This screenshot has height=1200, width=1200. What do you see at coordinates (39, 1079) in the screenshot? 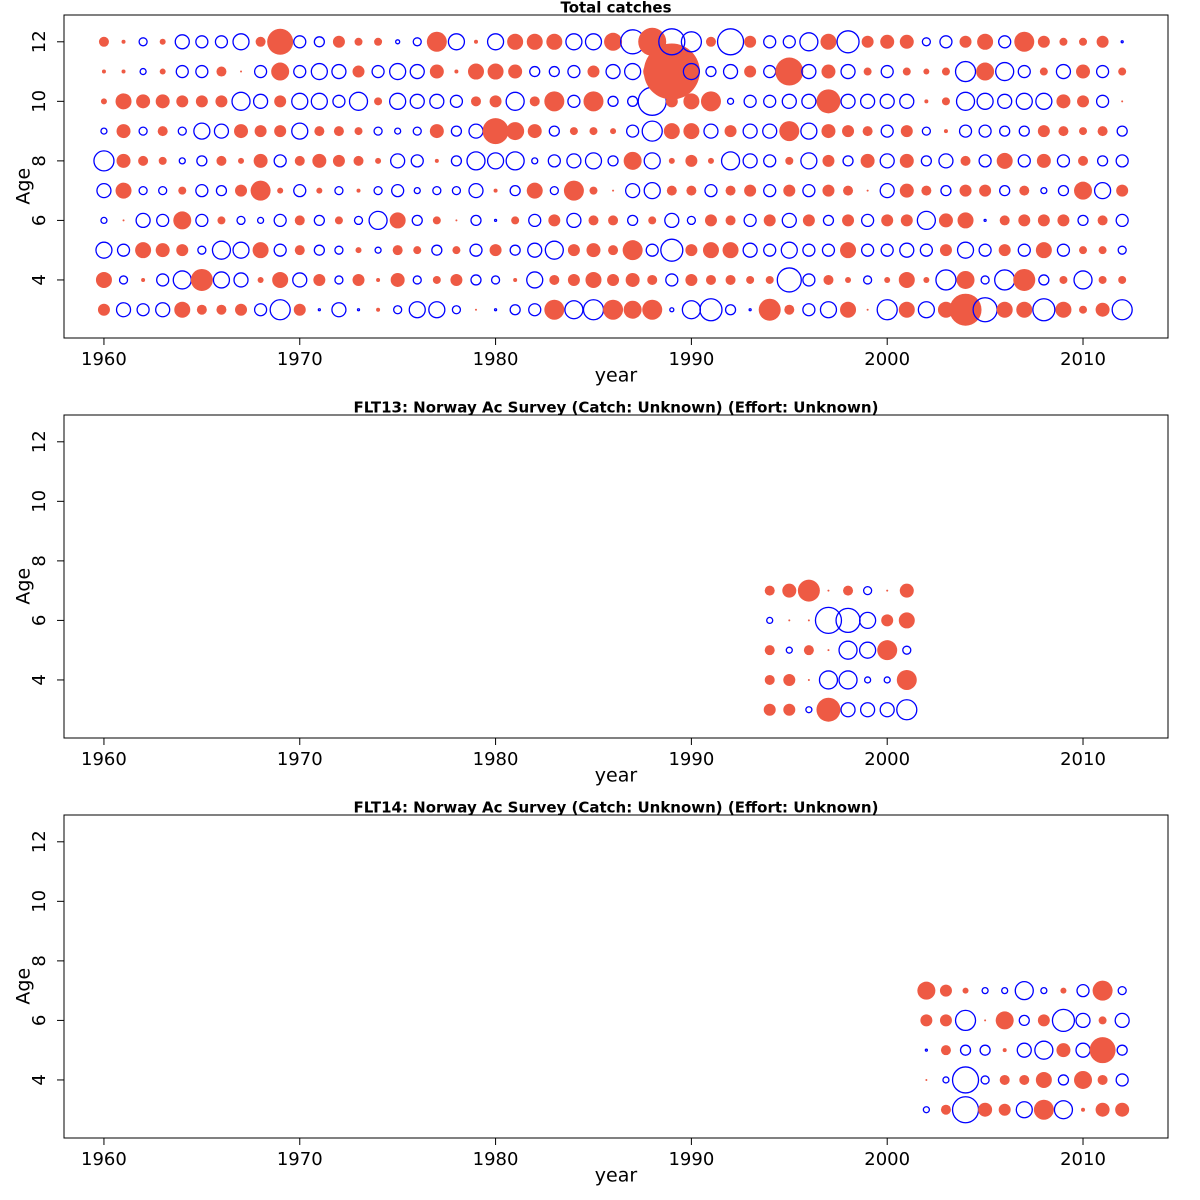
I see `y-tick-label: 4` at bounding box center [39, 1079].